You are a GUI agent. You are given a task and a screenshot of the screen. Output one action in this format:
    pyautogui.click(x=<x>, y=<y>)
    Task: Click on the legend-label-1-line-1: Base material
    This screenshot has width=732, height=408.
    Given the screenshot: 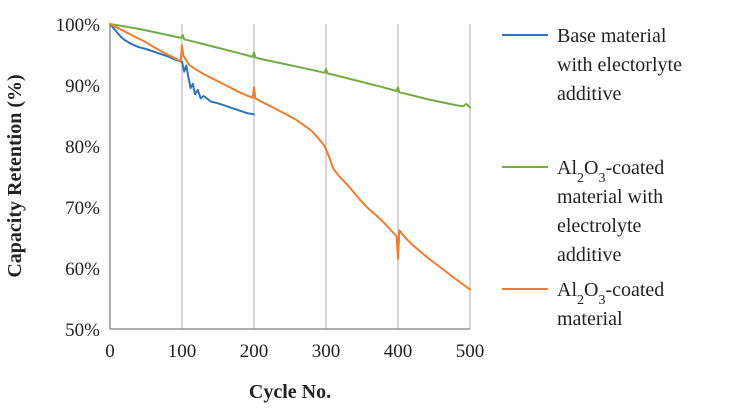 What is the action you would take?
    pyautogui.click(x=612, y=36)
    